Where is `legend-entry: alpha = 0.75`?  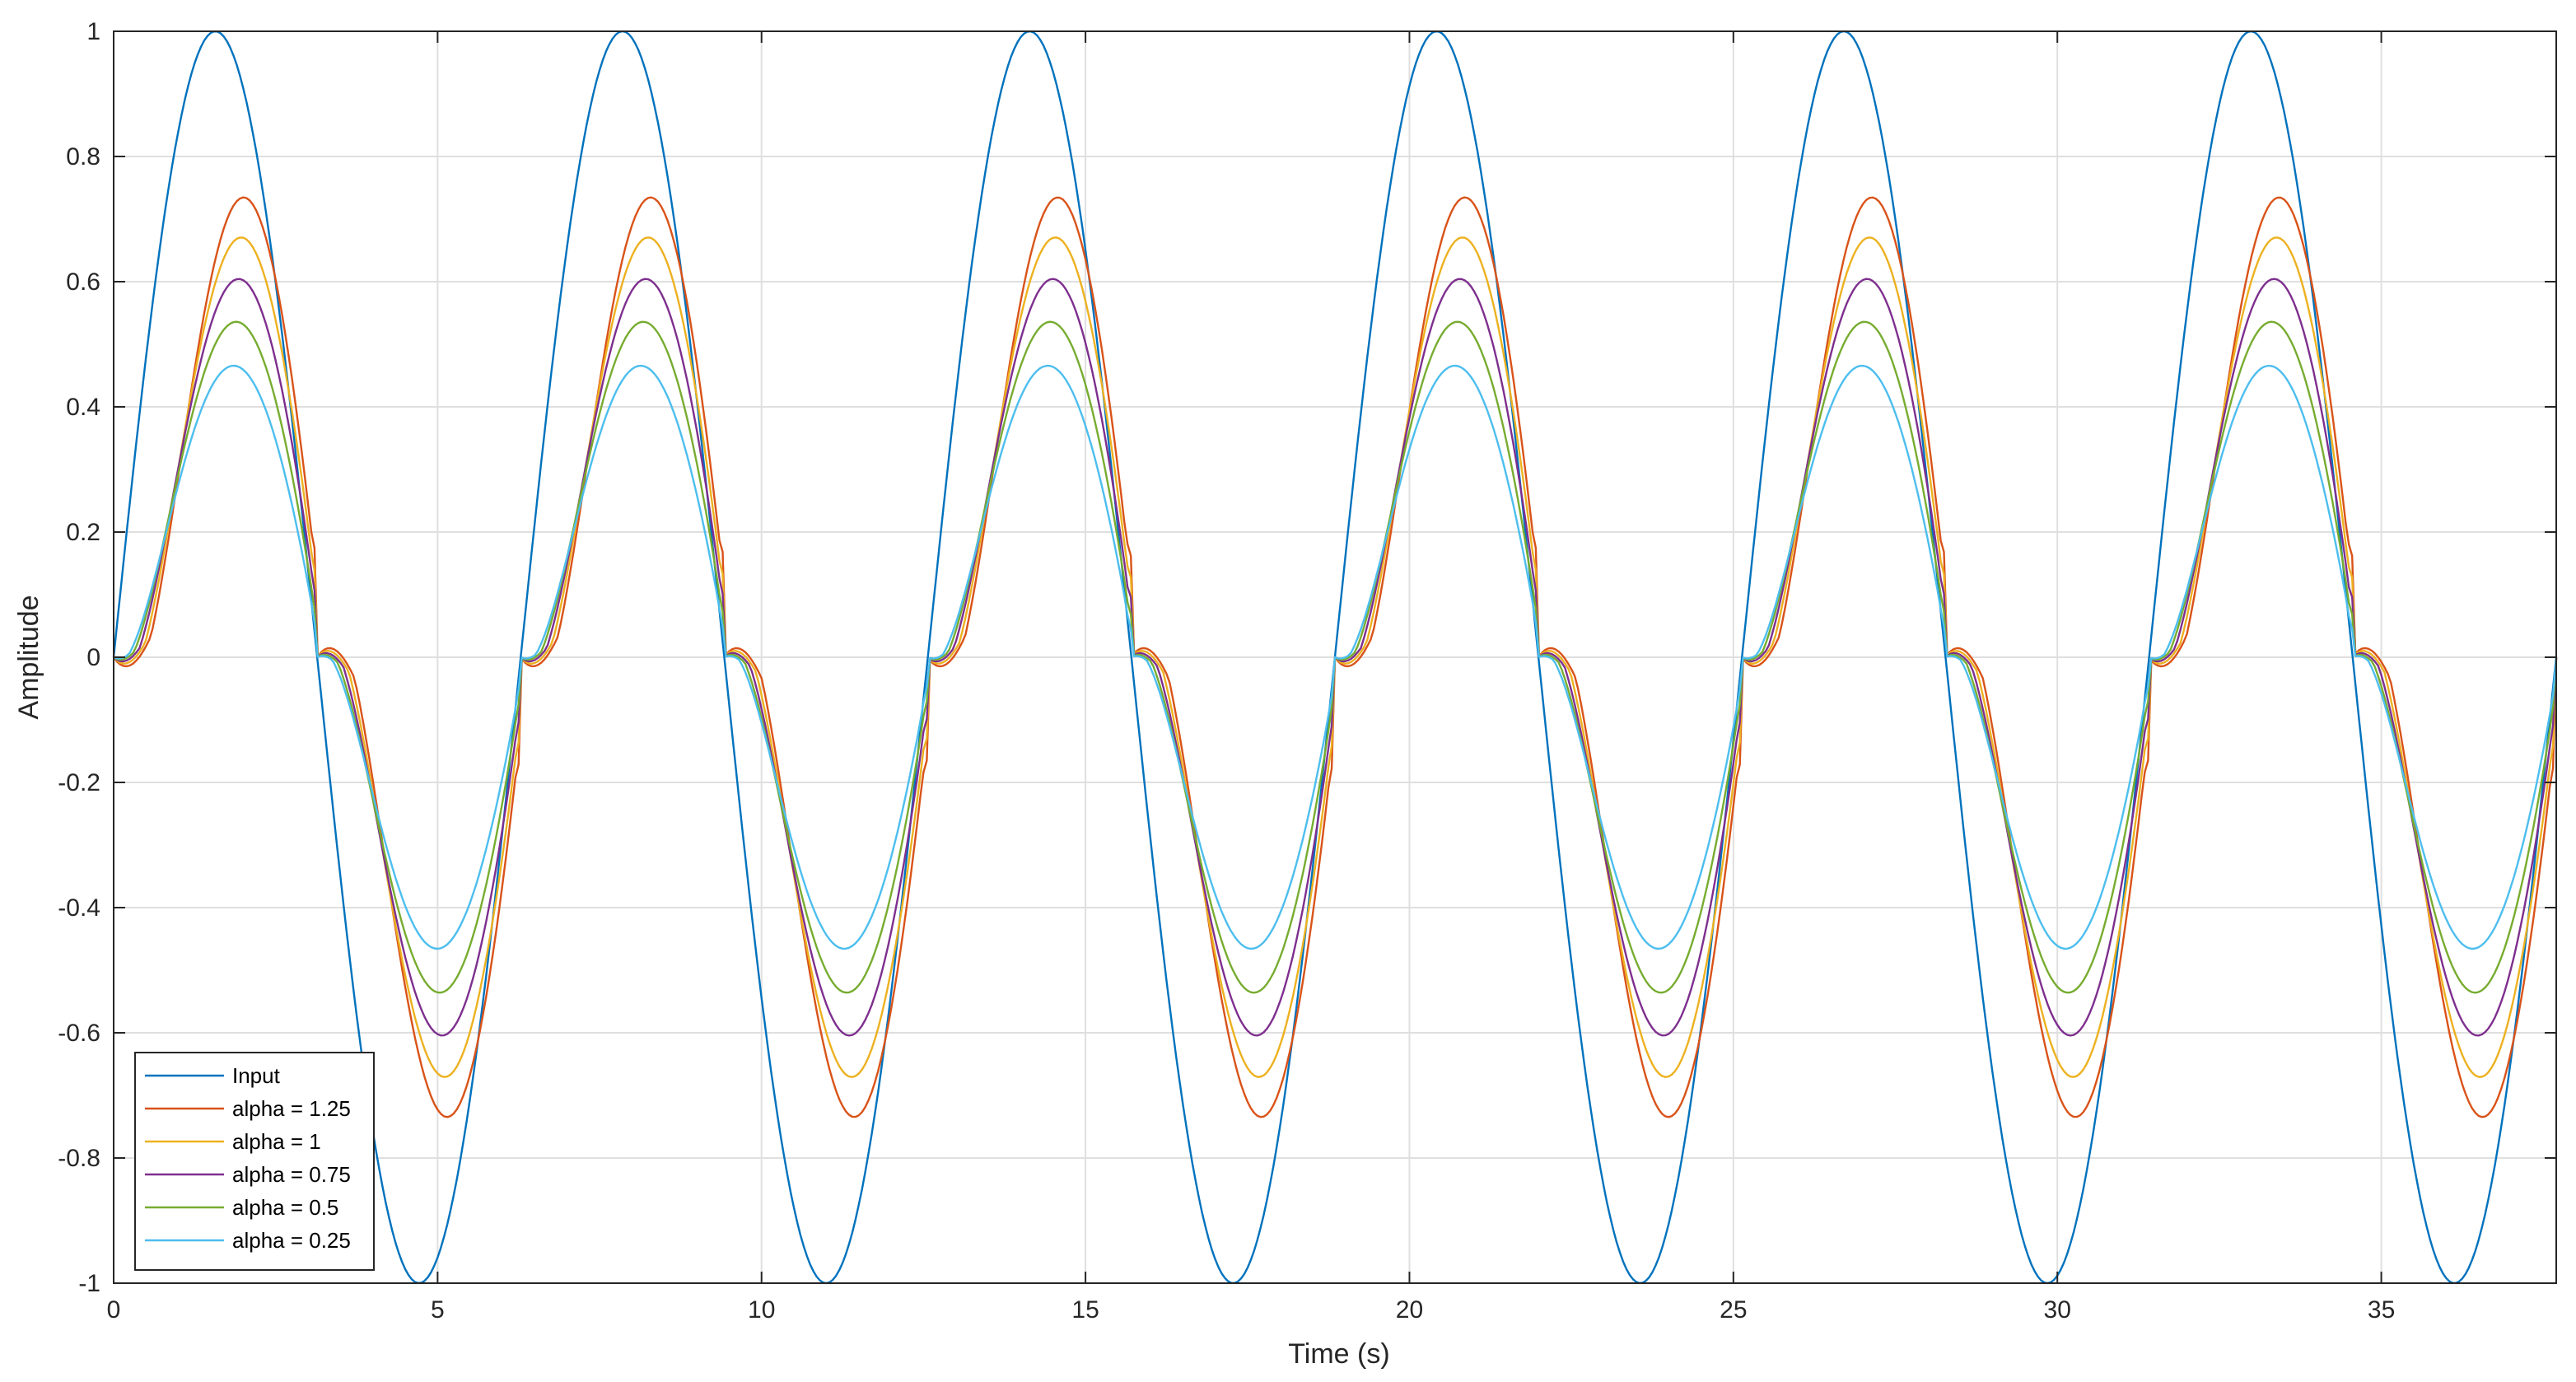
legend-entry: alpha = 0.75 is located at coordinates (291, 1174).